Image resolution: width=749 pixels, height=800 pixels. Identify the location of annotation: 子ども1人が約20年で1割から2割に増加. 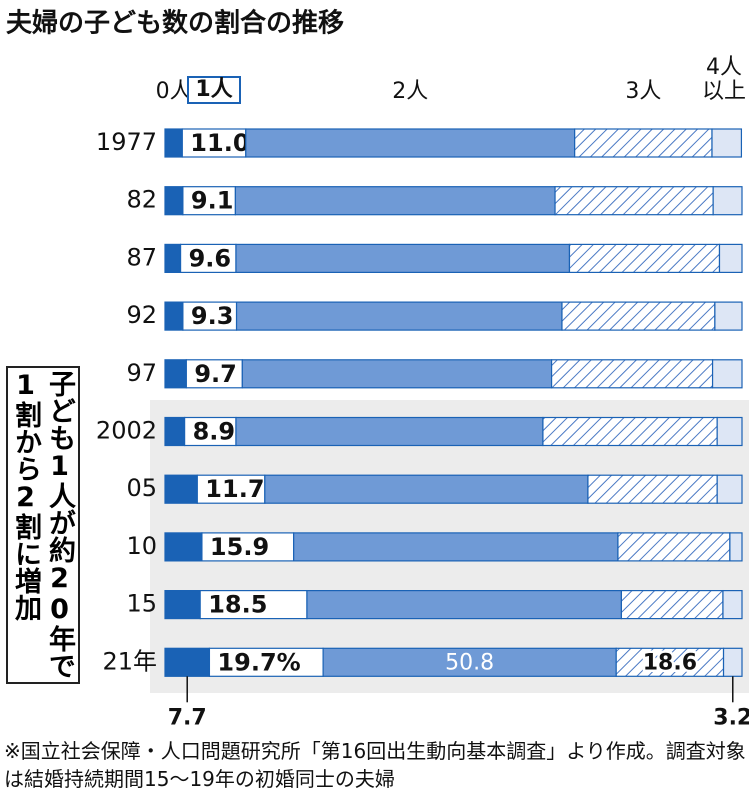
(43, 525).